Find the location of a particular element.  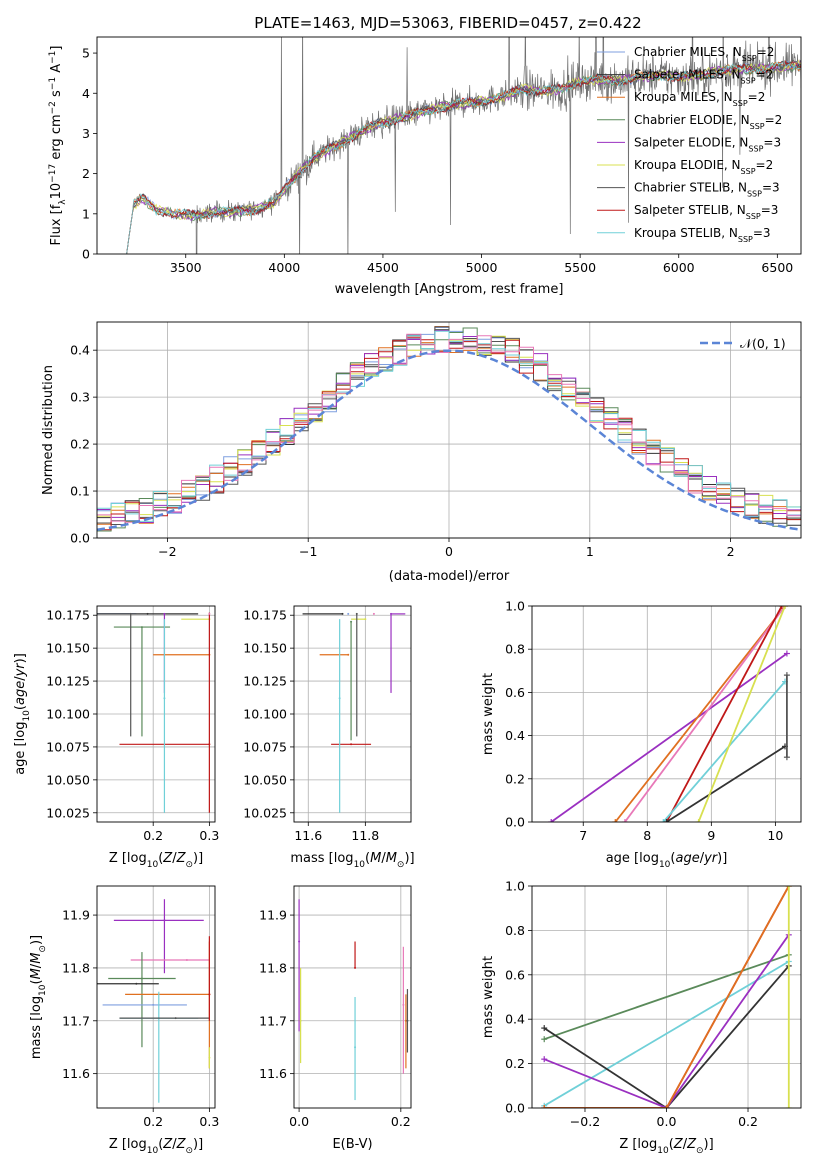

x-tick-label: 9 is located at coordinates (711, 835).